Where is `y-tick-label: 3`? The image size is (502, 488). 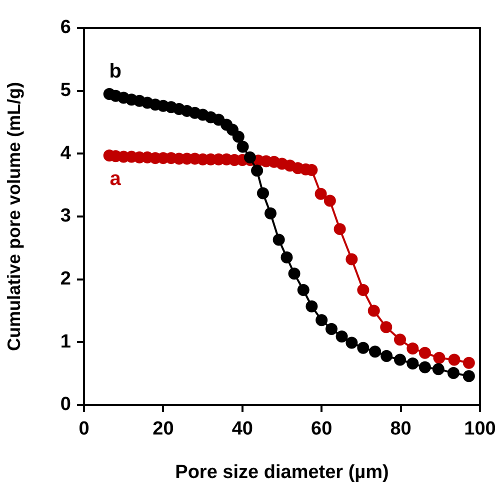
y-tick-label: 3 is located at coordinates (65, 216).